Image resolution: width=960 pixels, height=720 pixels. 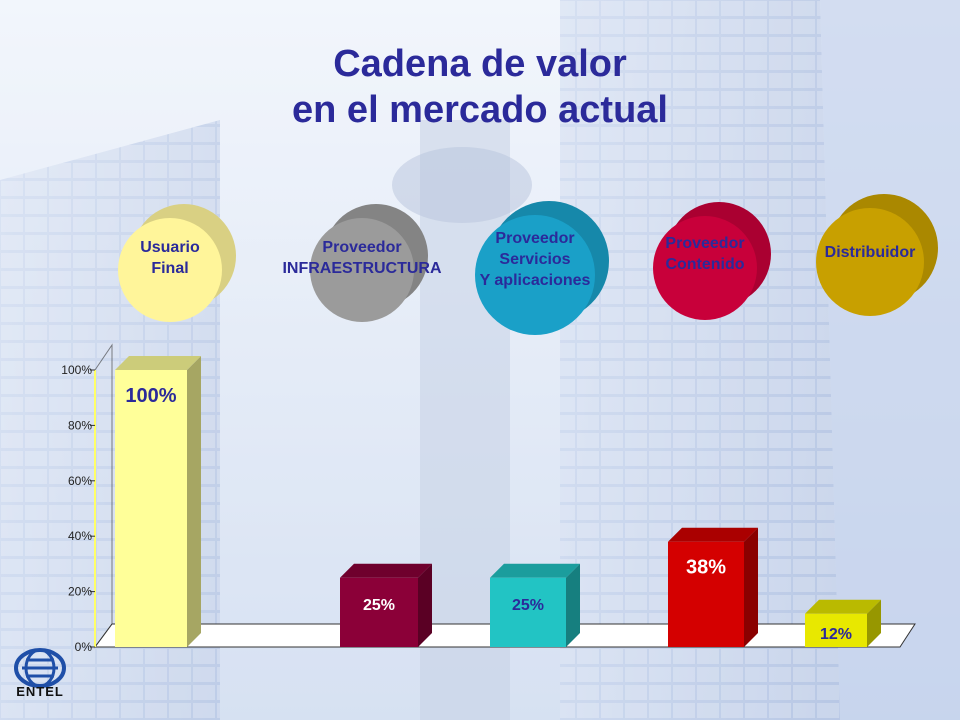 I want to click on bar-4: 38%, so click(x=713, y=587).